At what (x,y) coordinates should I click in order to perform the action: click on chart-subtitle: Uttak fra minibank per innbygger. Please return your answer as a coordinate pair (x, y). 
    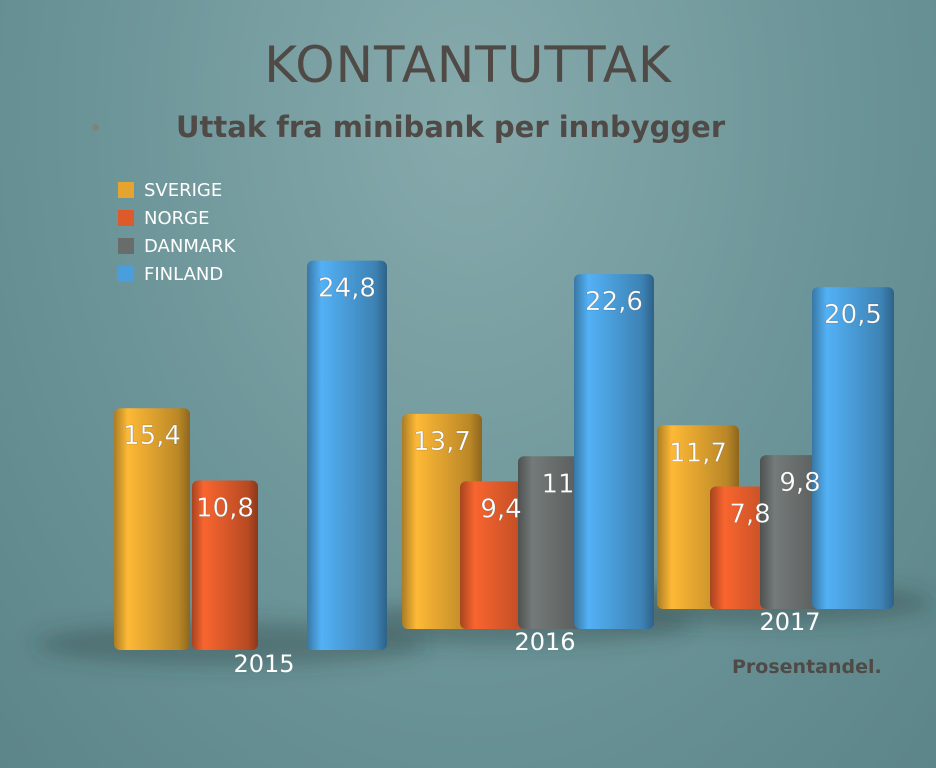
    Looking at the image, I should click on (451, 127).